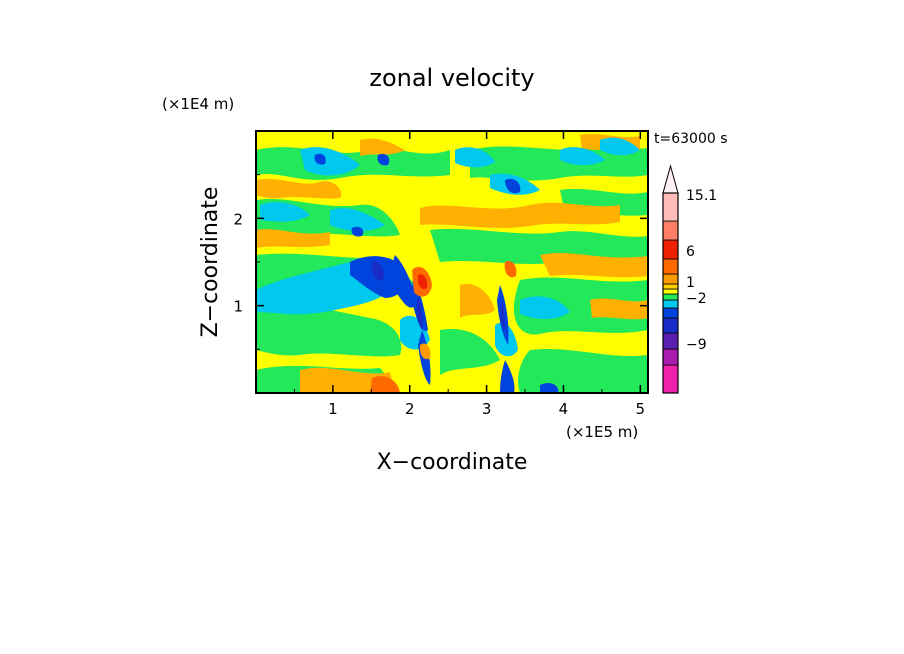  I want to click on y-tick-label: 2, so click(238, 219).